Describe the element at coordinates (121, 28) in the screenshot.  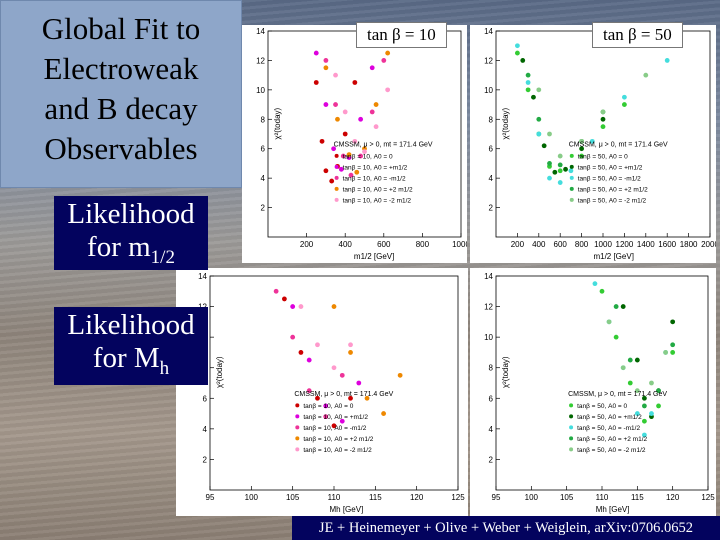
I see `title-line: Global Fit to` at that location.